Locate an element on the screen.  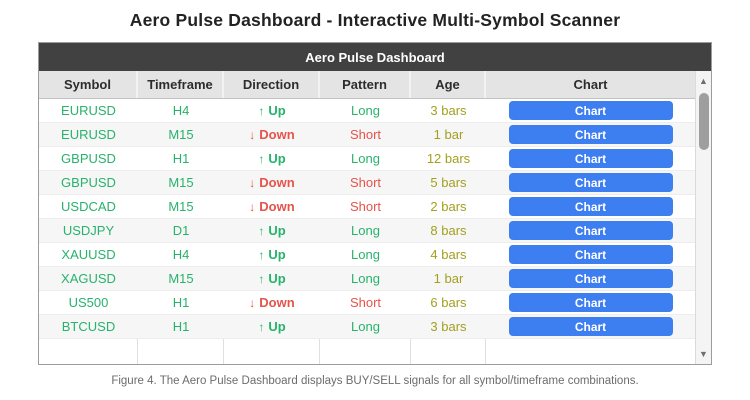
age-cell: 5 bars is located at coordinates (448, 182).